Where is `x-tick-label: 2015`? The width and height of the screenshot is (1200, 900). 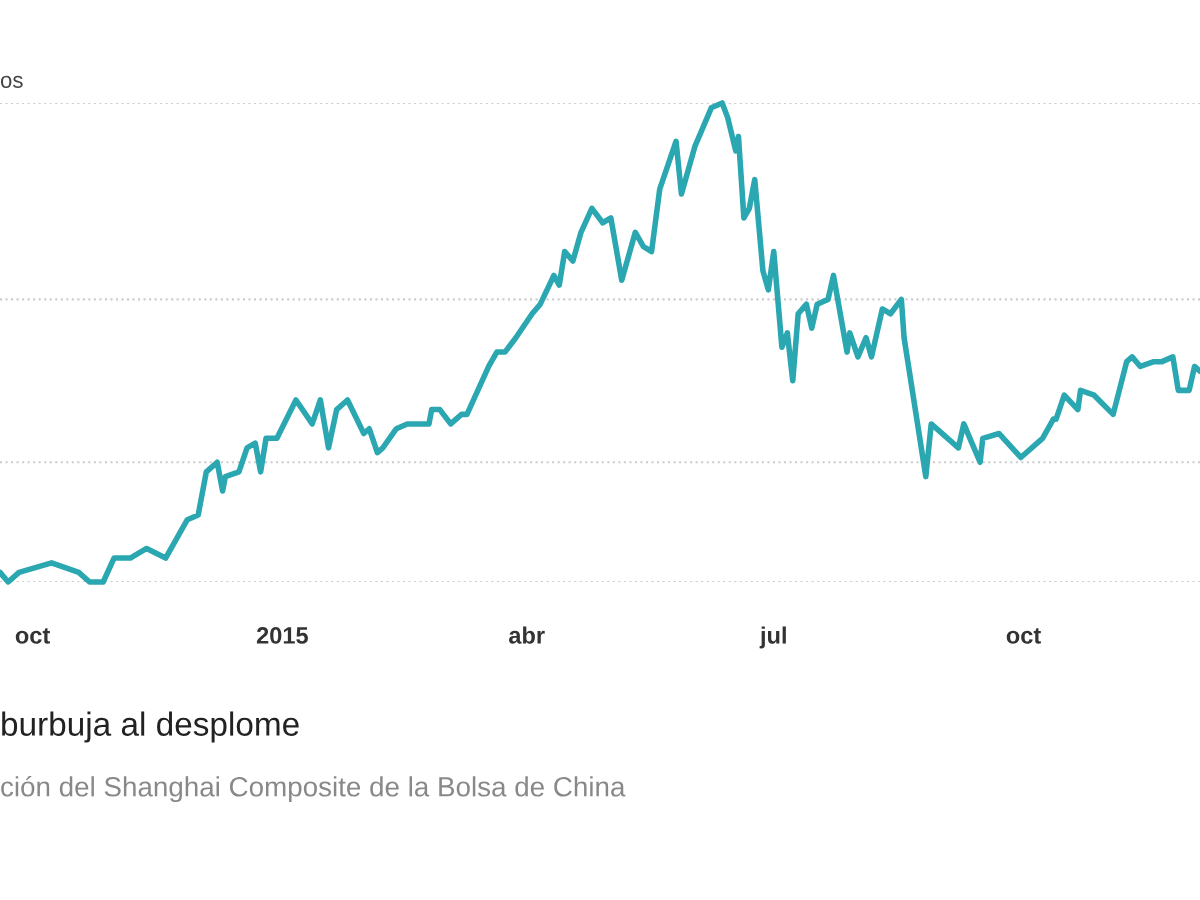
x-tick-label: 2015 is located at coordinates (282, 635).